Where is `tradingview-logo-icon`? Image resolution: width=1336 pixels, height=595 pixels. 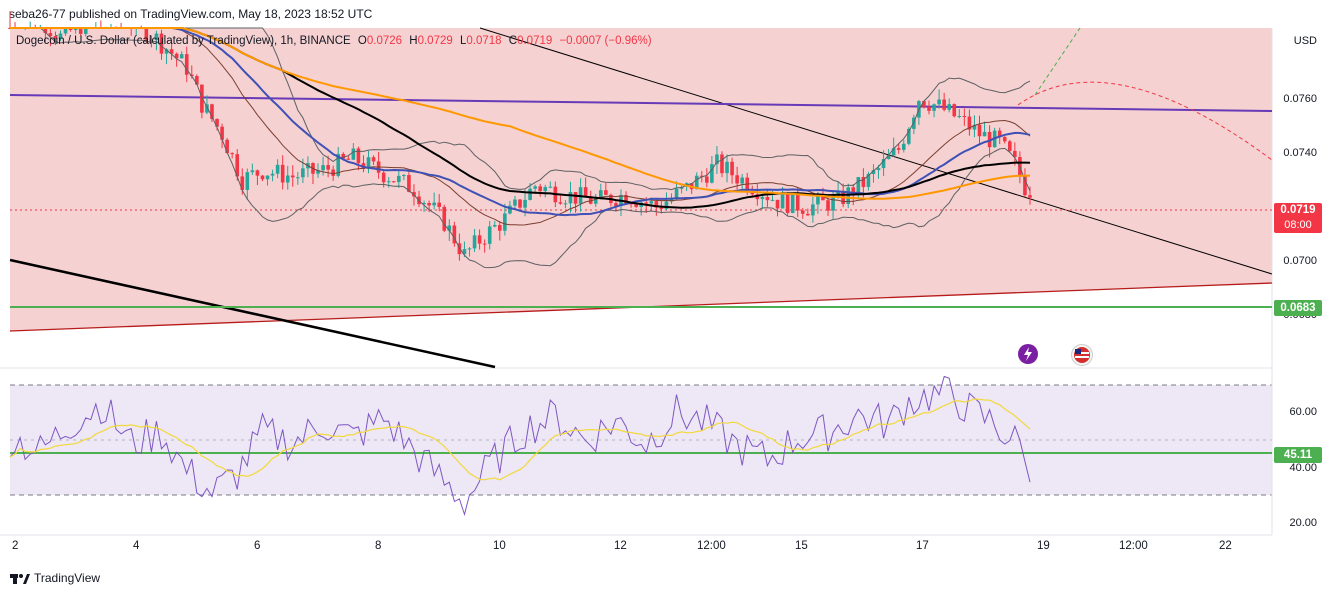
tradingview-logo-icon is located at coordinates (20, 579).